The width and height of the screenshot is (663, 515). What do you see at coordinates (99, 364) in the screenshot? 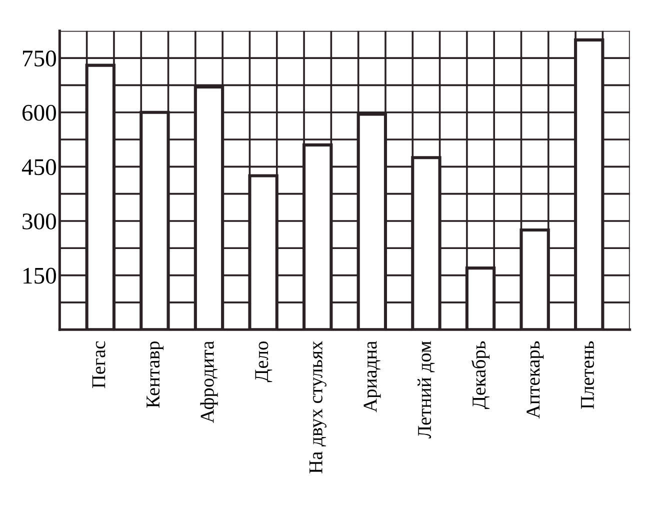
I see `x-tick-label: Пегас` at bounding box center [99, 364].